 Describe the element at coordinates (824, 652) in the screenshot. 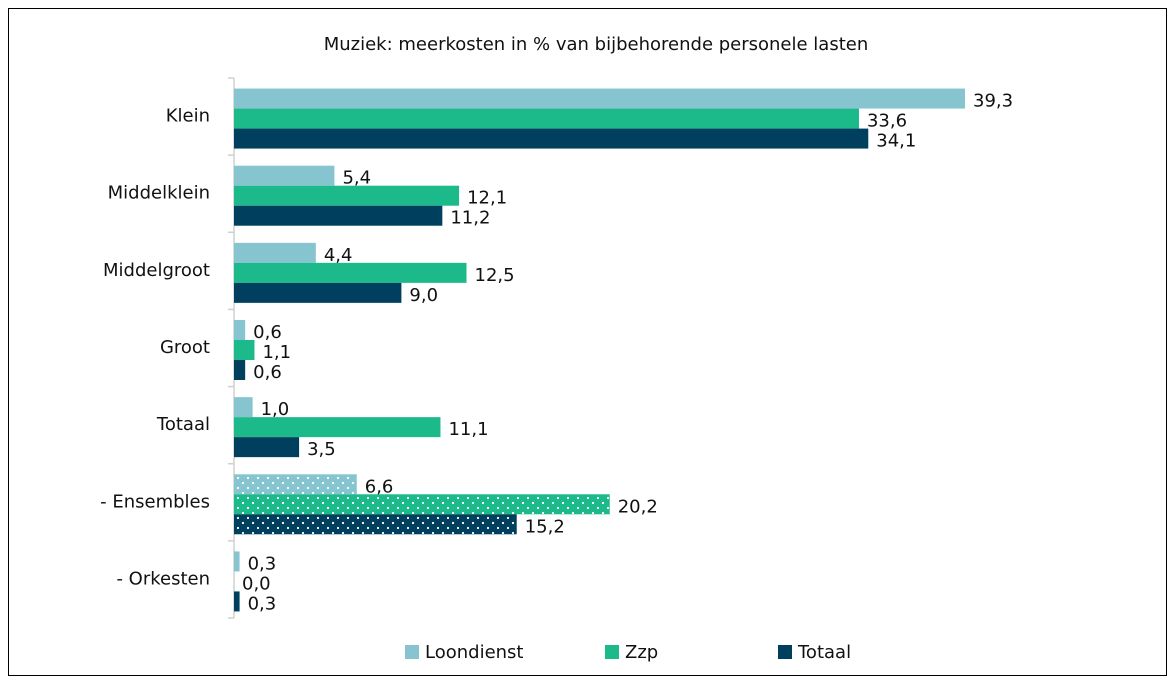

I see `legend-label: Totaal` at that location.